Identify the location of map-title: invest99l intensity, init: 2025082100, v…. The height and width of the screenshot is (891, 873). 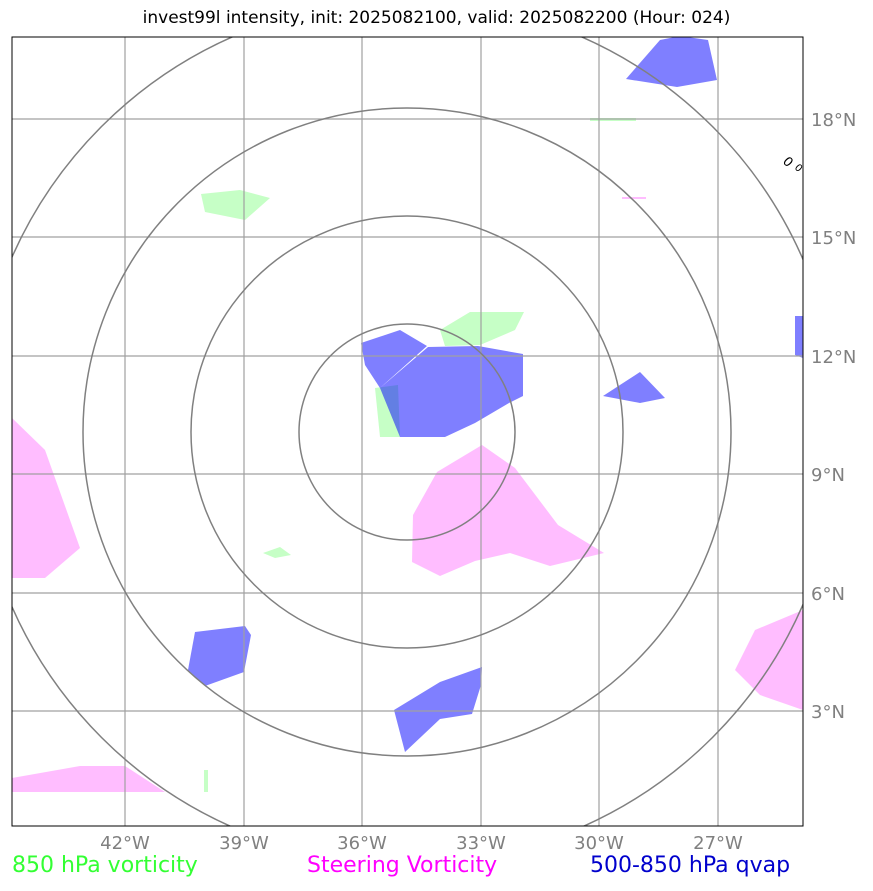
(436, 18).